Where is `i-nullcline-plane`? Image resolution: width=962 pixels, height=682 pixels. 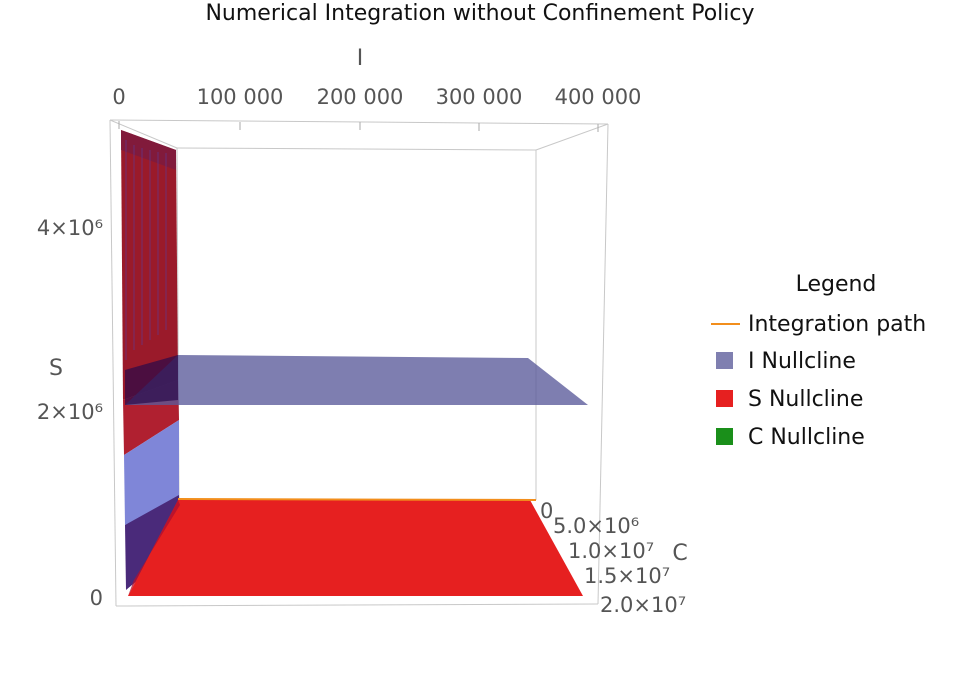
i-nullcline-plane is located at coordinates (356, 380).